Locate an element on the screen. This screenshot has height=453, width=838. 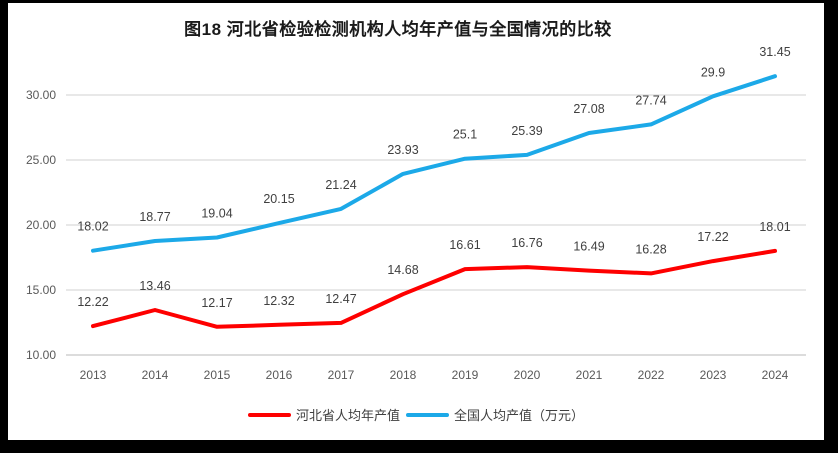
x-axis-tick-label: 2018 is located at coordinates (403, 375).